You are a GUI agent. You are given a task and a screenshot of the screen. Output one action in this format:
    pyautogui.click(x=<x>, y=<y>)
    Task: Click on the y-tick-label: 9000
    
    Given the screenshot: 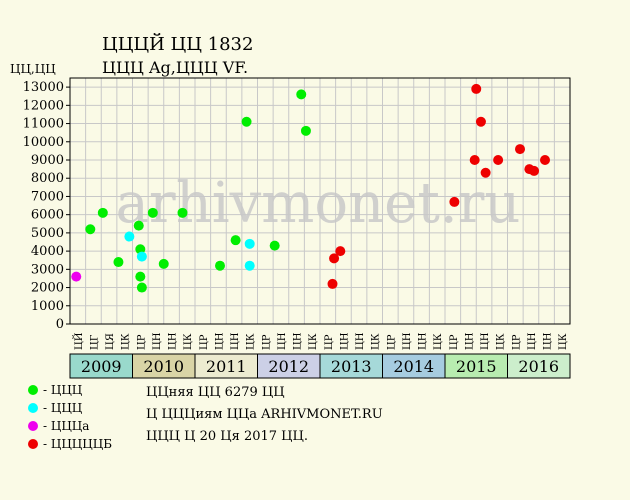 What is the action you would take?
    pyautogui.click(x=47, y=160)
    